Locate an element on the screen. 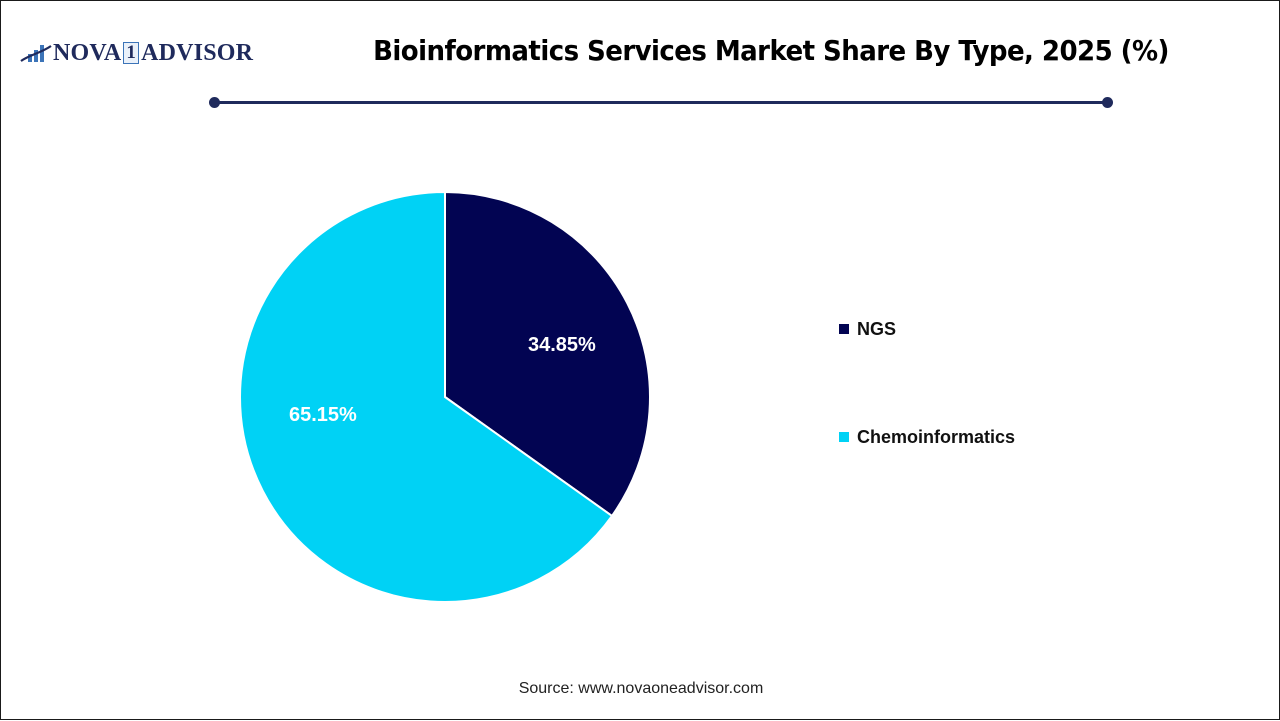  legend-item-ngs: NGS is located at coordinates (927, 329).